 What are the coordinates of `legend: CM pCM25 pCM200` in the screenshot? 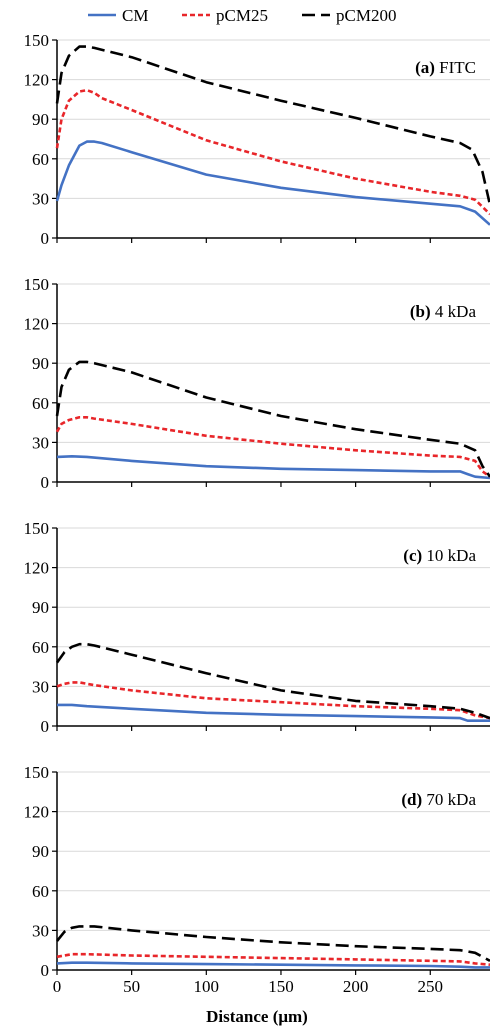 It's located at (242, 15).